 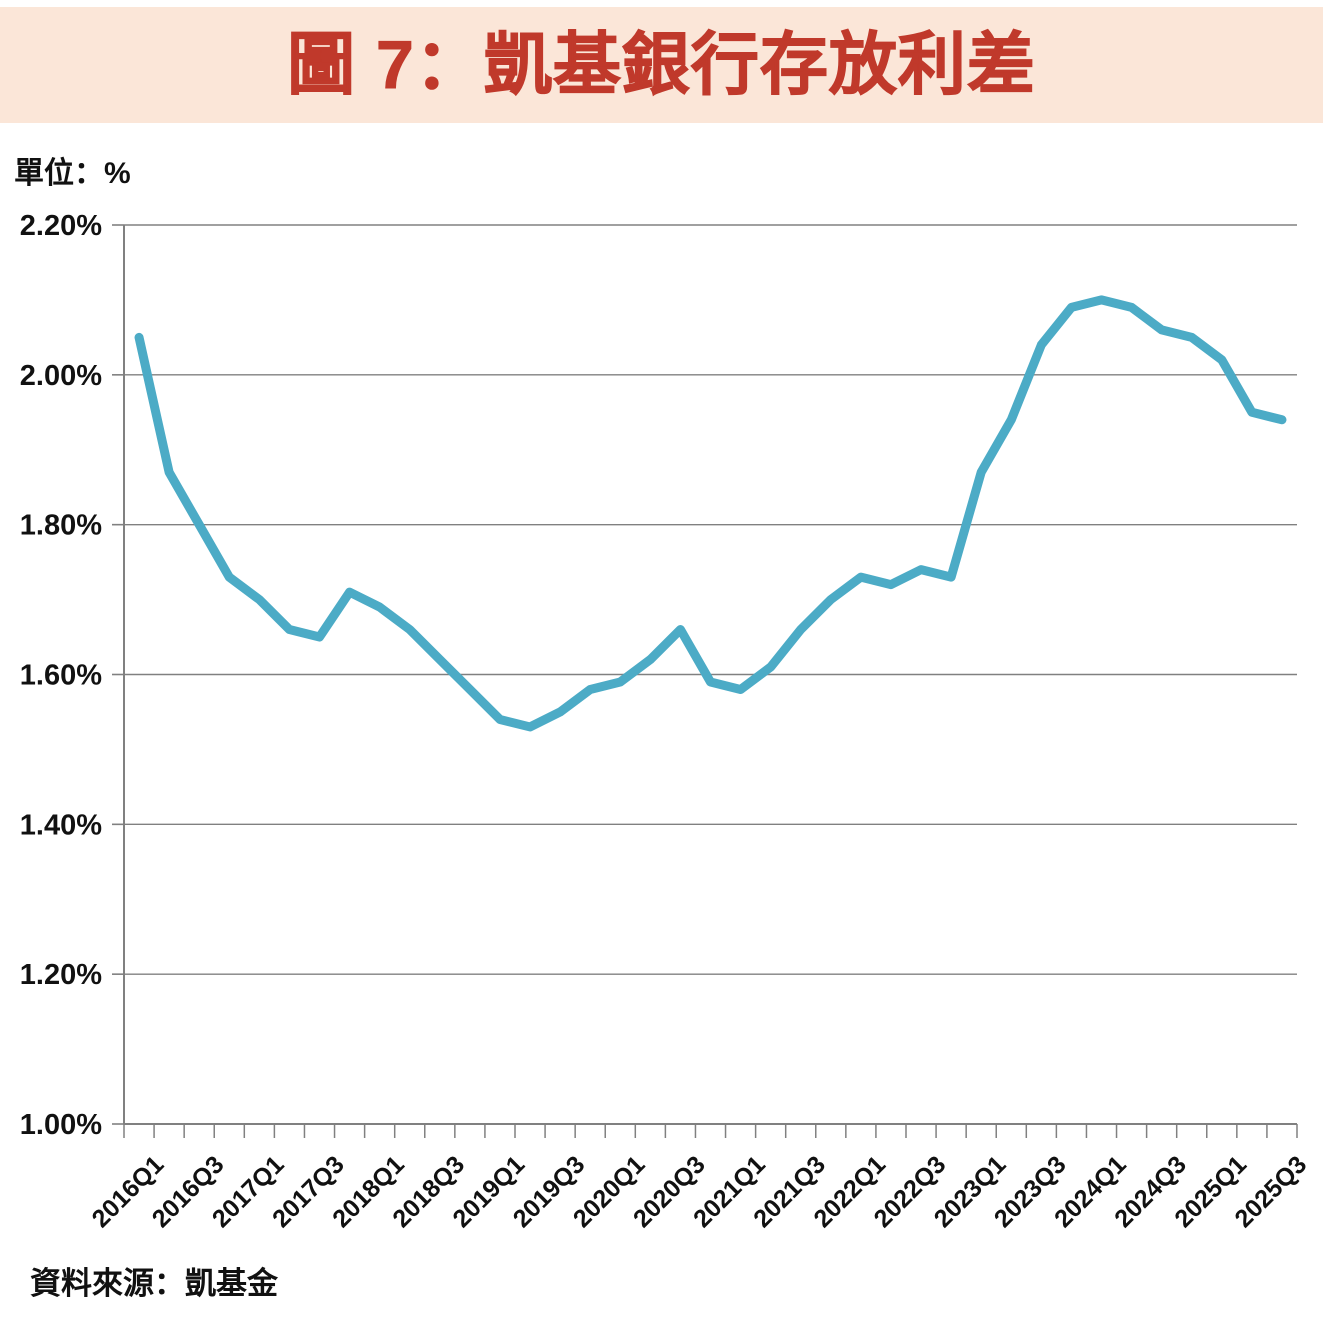 What do you see at coordinates (61, 226) in the screenshot?
I see `y-axis-tick-label: 2.20%` at bounding box center [61, 226].